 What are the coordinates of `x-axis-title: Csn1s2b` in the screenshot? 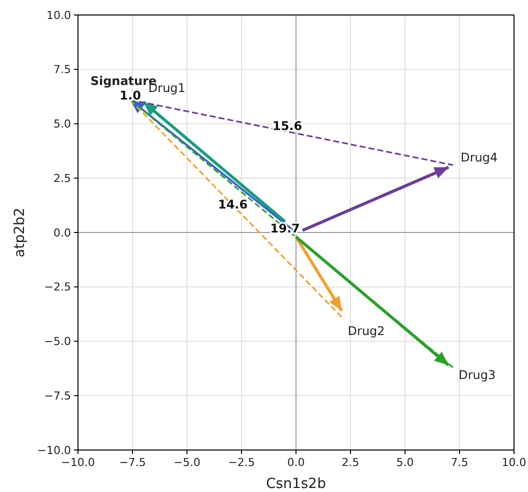 It's located at (296, 484).